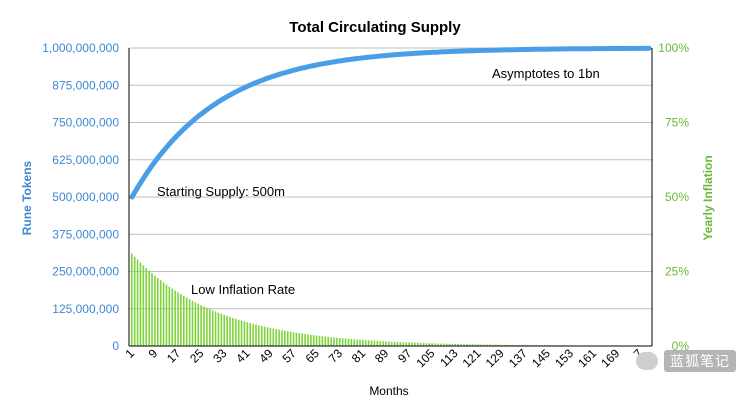 The width and height of the screenshot is (750, 407). Describe the element at coordinates (677, 197) in the screenshot. I see `right-tick-label: 50%` at that location.